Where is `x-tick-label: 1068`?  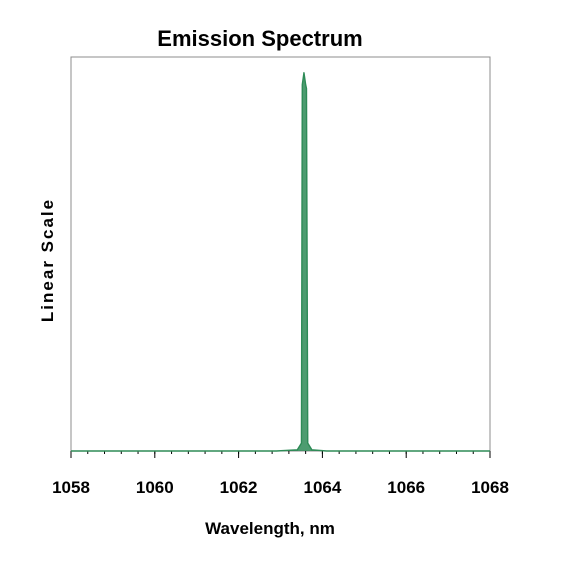
x-tick-label: 1068 is located at coordinates (490, 487).